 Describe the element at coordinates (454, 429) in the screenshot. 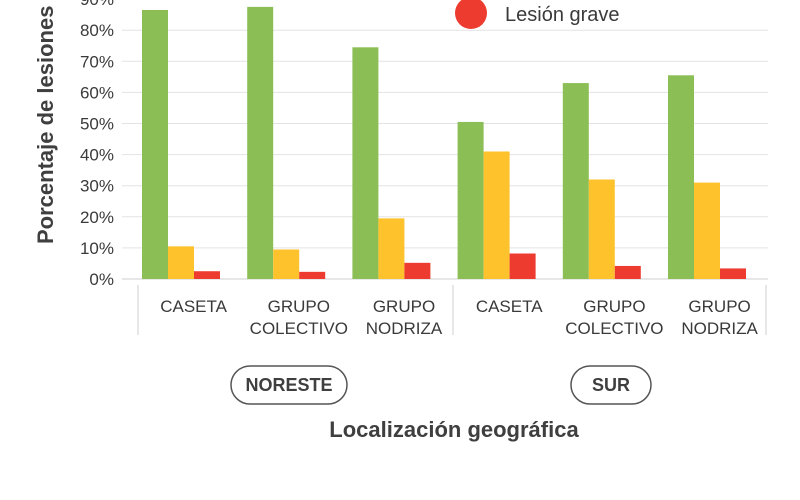

I see `x-axis-title: Localización geográfica` at that location.